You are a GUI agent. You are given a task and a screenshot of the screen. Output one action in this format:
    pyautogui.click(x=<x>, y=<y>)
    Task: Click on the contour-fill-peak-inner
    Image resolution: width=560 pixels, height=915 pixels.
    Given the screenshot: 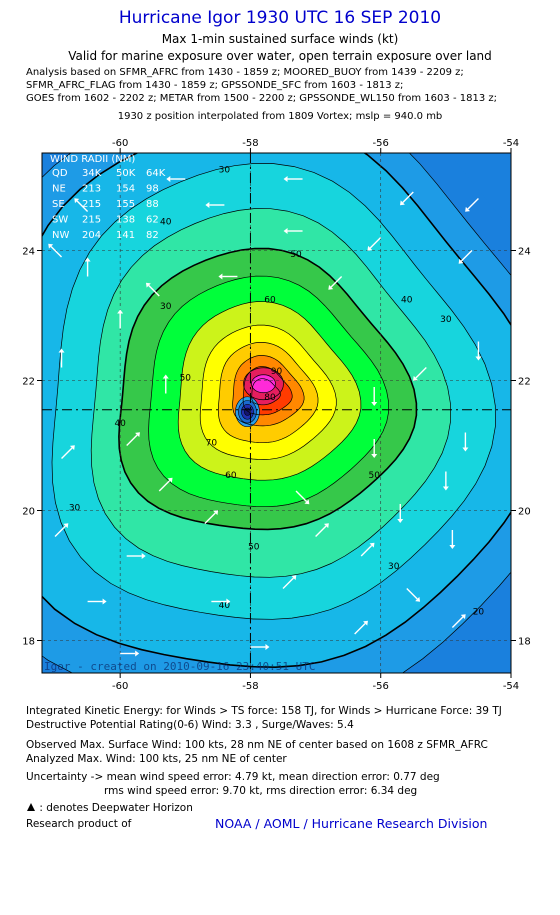 What is the action you would take?
    pyautogui.click(x=263, y=383)
    